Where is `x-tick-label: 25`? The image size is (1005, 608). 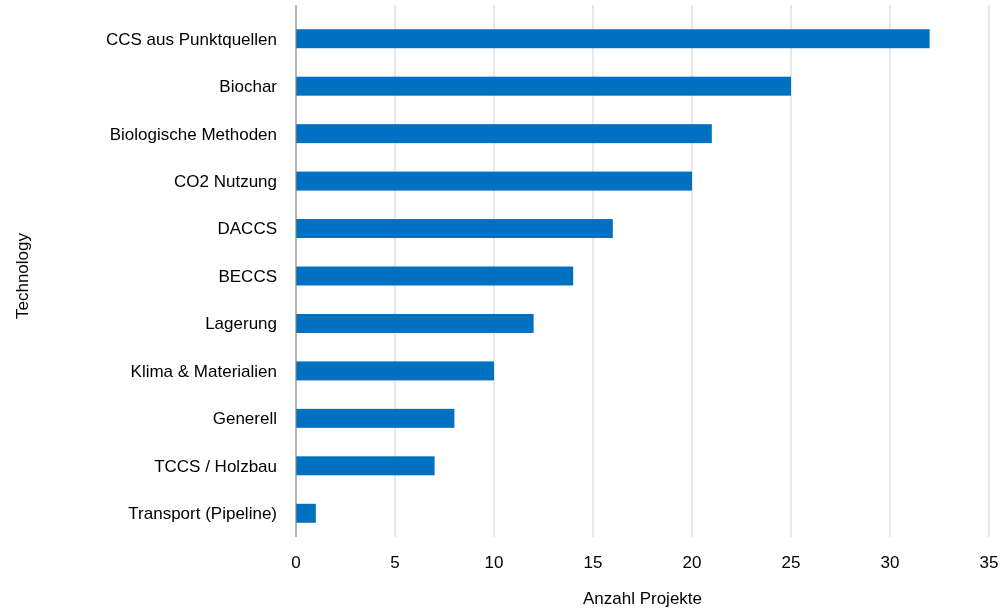 x-tick-label: 25 is located at coordinates (791, 562).